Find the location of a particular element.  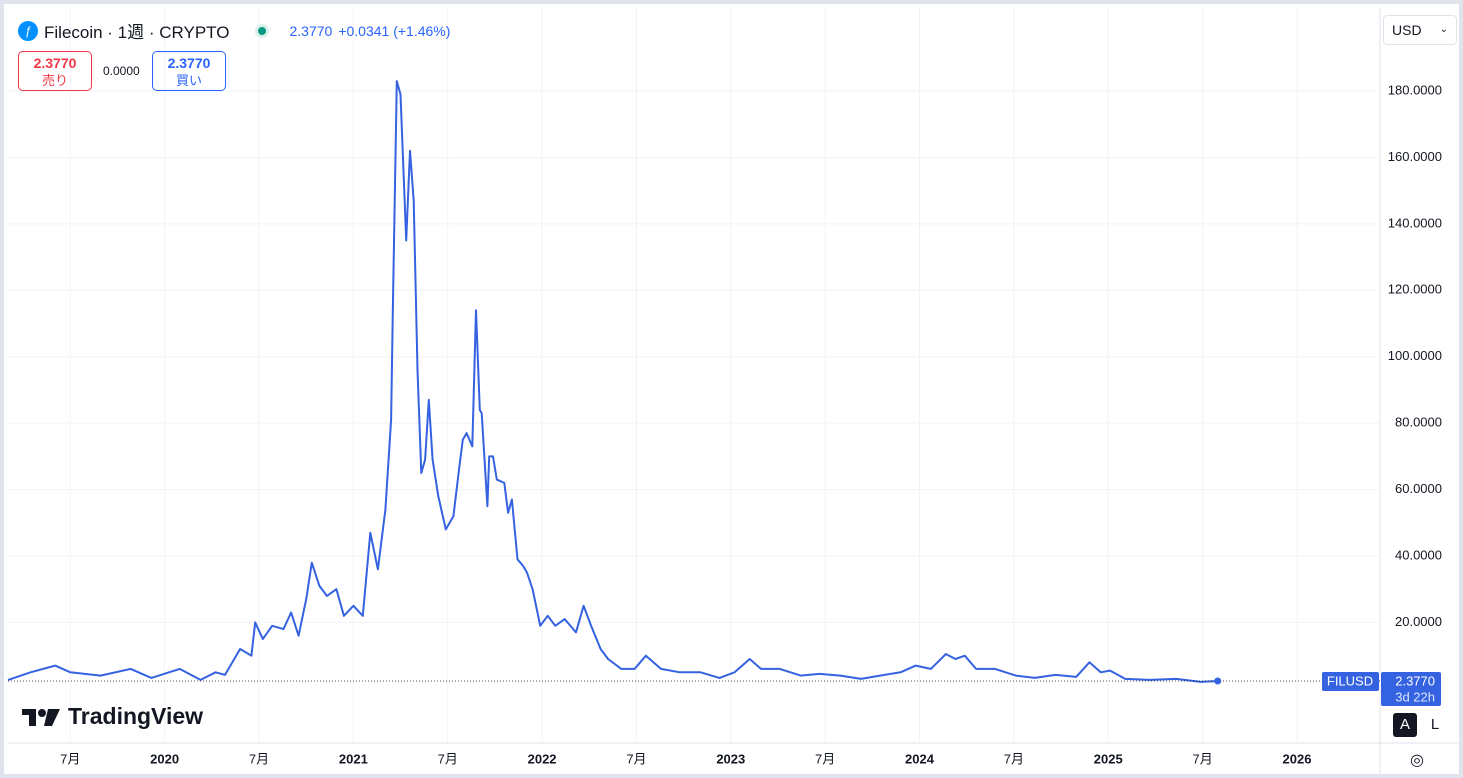

last-price: 2.3770 is located at coordinates (311, 30).